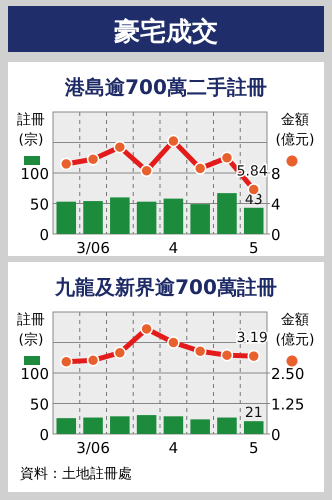 This screenshot has width=332, height=500. What do you see at coordinates (253, 413) in the screenshot?
I see `data-label: 21` at bounding box center [253, 413].